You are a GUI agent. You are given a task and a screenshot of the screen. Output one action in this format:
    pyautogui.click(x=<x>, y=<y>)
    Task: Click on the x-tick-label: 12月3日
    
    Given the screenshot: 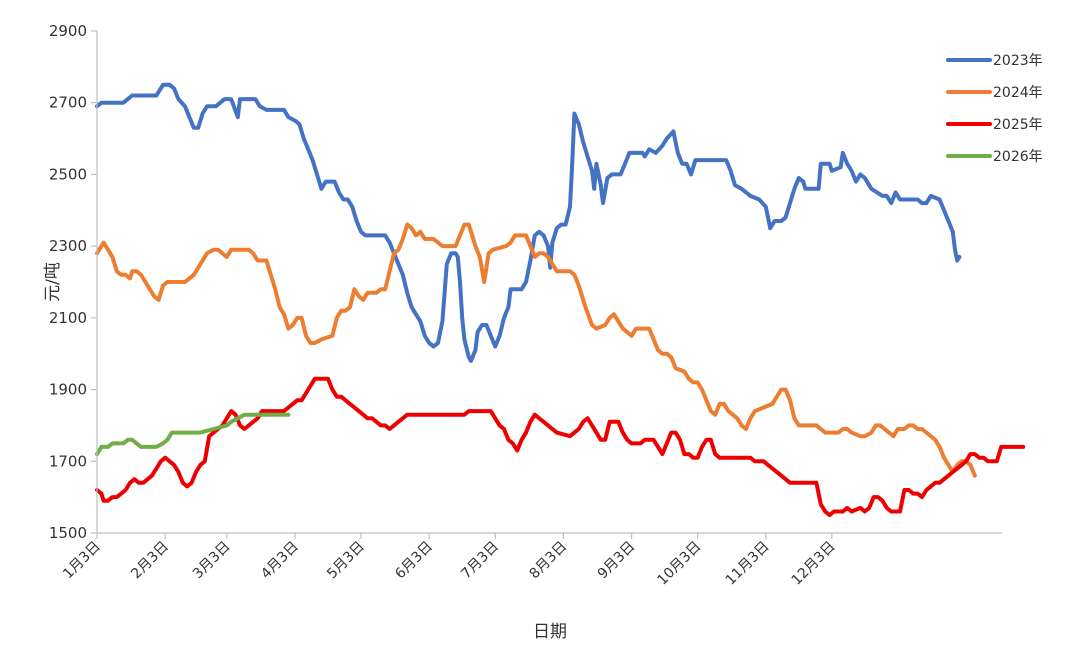 What is the action you would take?
    pyautogui.click(x=814, y=564)
    